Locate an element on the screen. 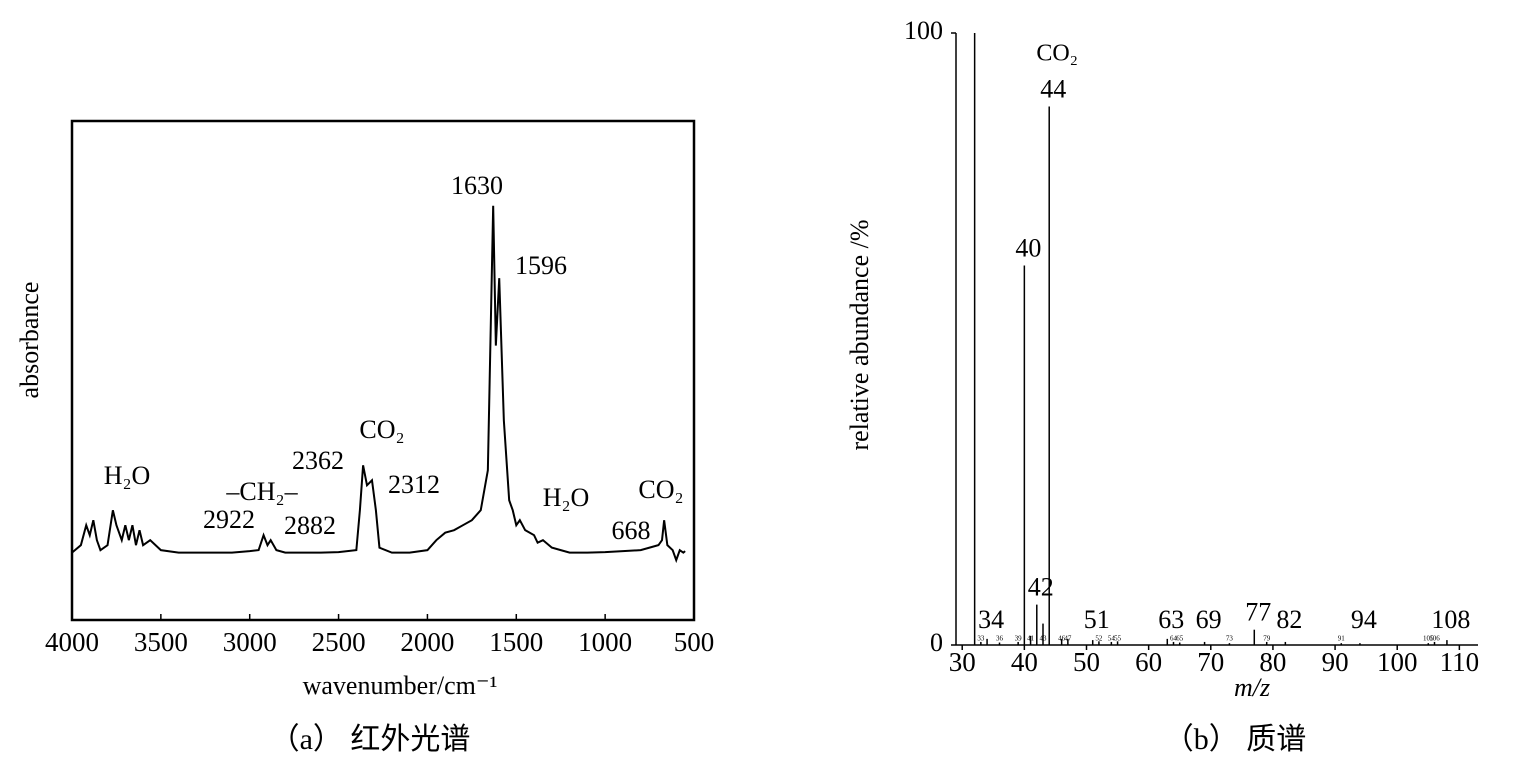 The height and width of the screenshot is (781, 1517). minor-peak-label: 52 is located at coordinates (1099, 639).